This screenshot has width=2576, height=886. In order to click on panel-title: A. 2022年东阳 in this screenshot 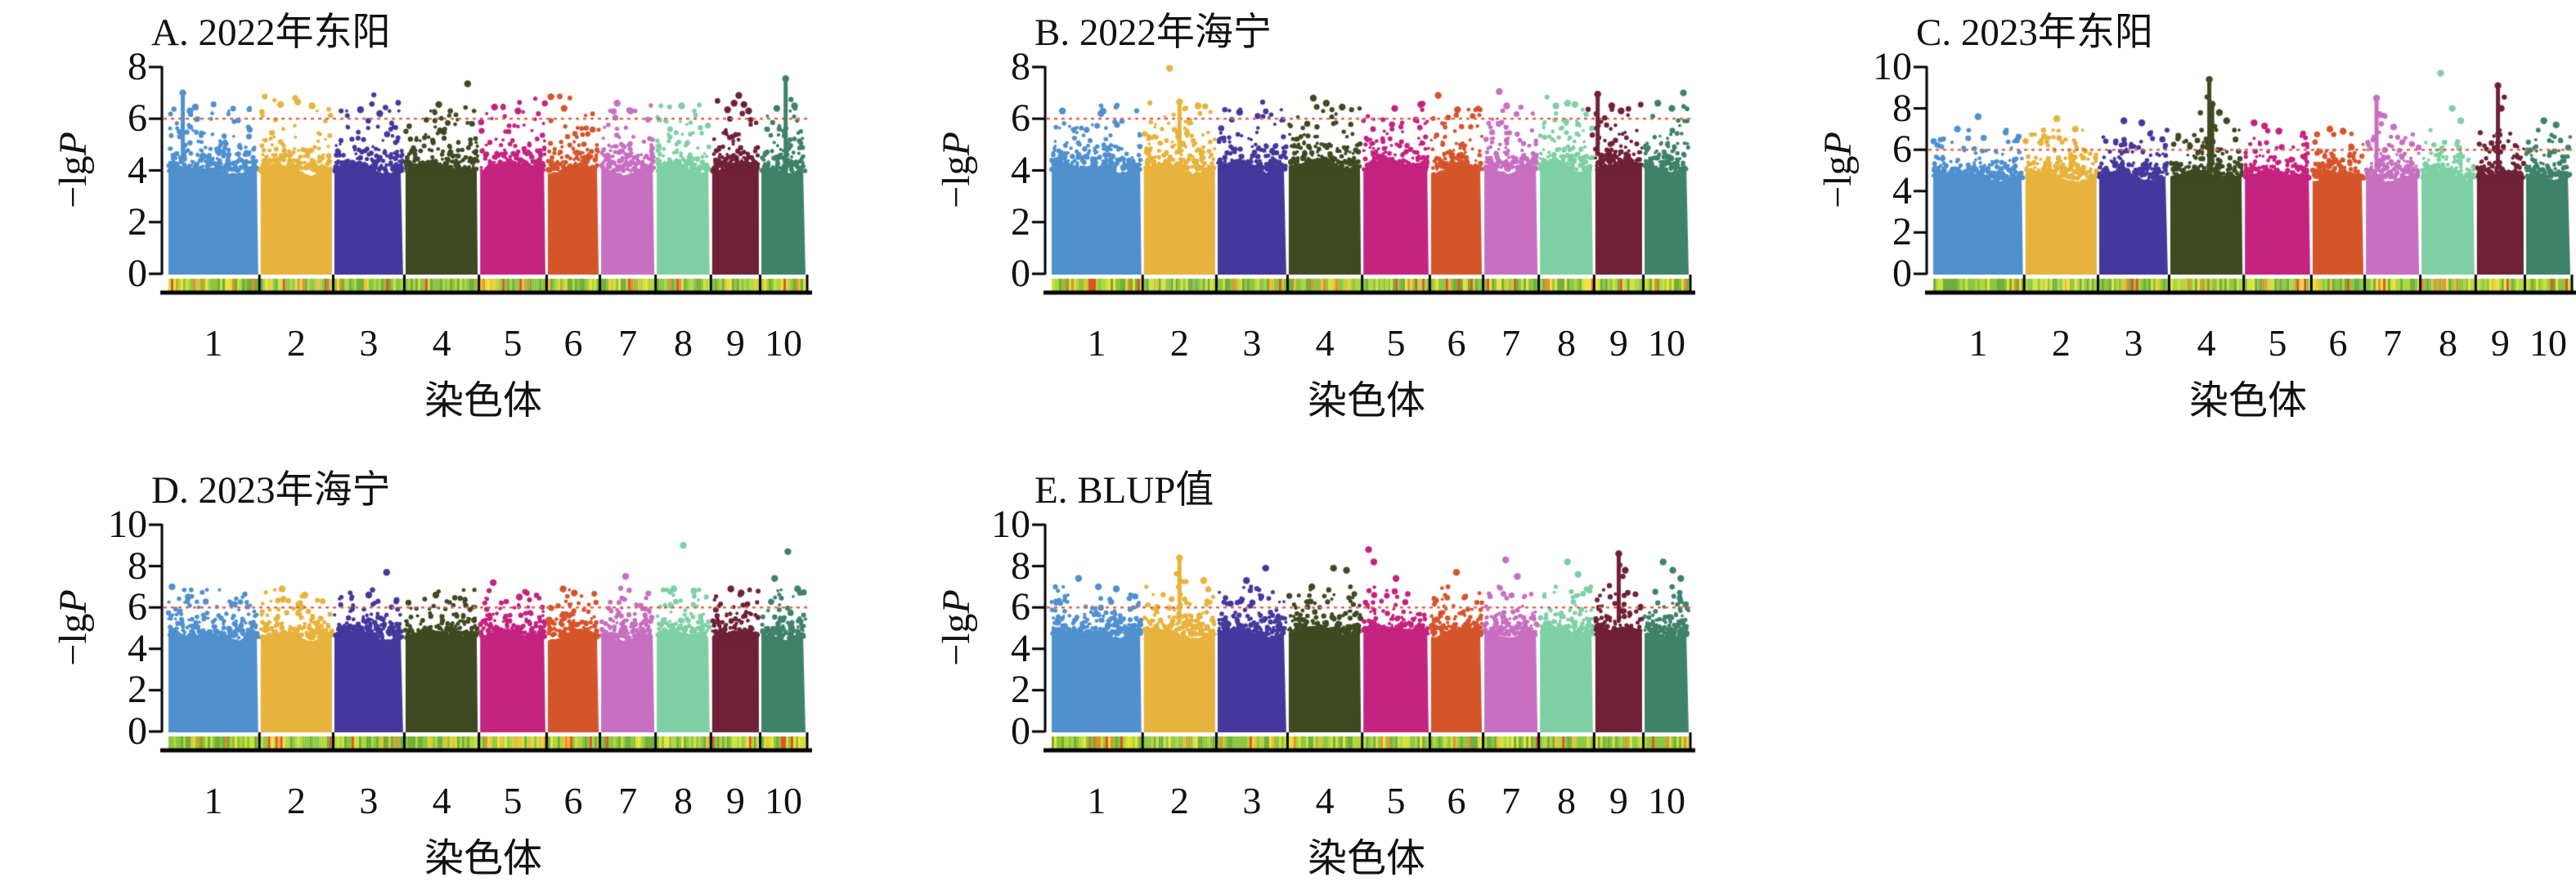, I will do `click(271, 33)`.